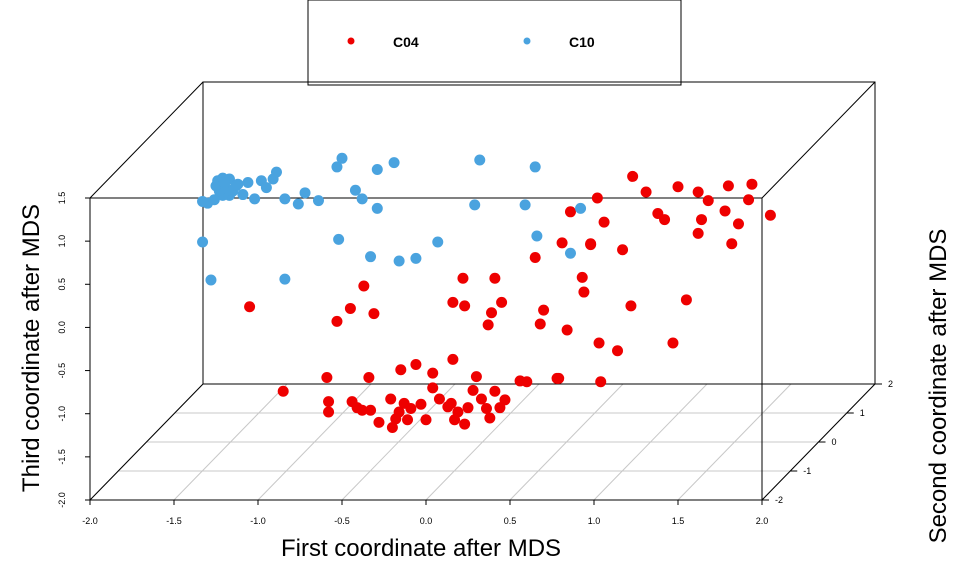 This screenshot has height=565, width=954. I want to click on legend-label-c04: C04, so click(406, 42).